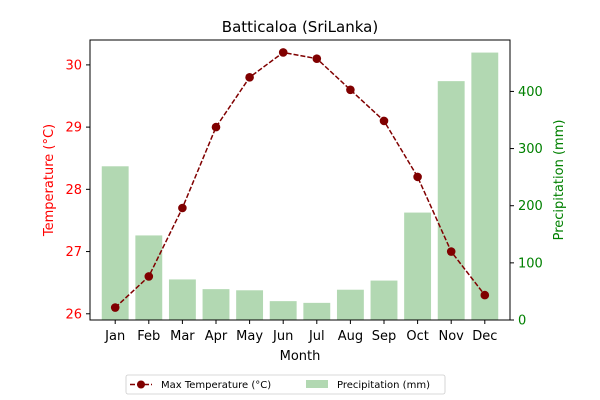 Image resolution: width=600 pixels, height=400 pixels. Describe the element at coordinates (417, 266) in the screenshot. I see `precipitation-bar-oct` at that location.